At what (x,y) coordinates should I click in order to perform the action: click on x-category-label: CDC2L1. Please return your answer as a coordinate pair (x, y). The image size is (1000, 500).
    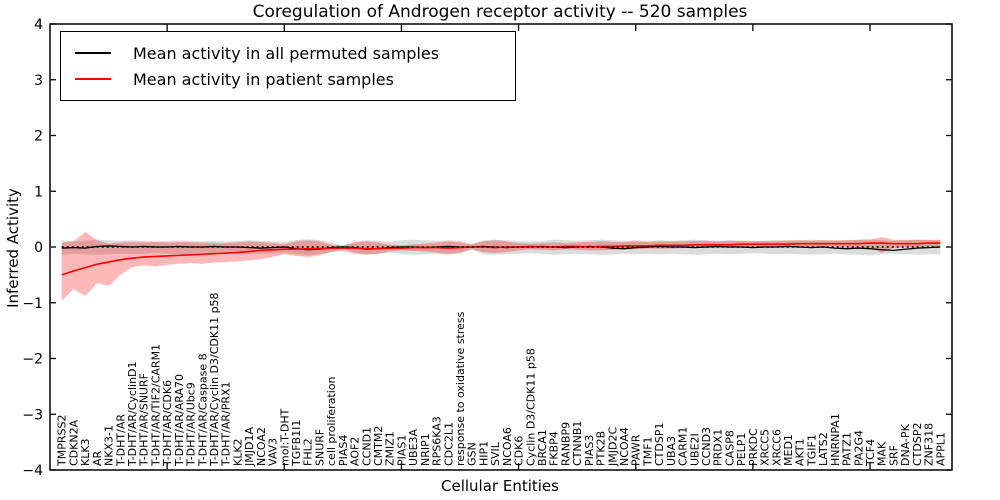
    Looking at the image, I should click on (448, 444).